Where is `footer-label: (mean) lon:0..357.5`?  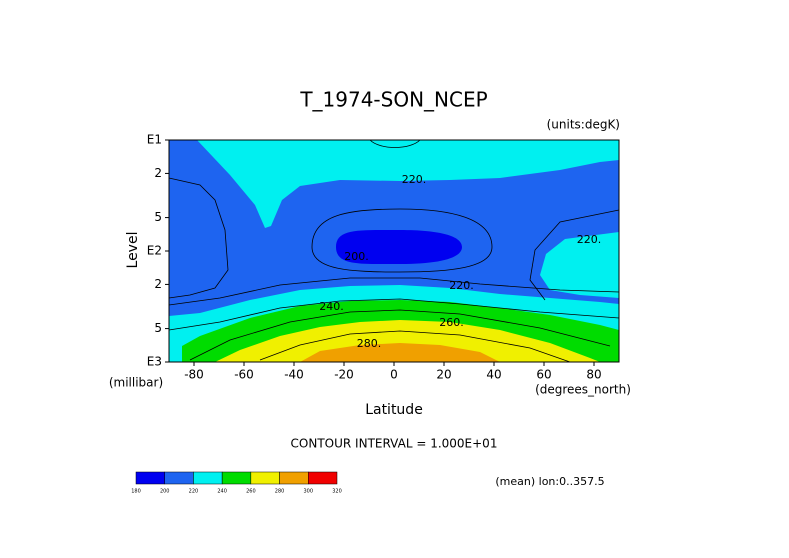
footer-label: (mean) lon:0..357.5 is located at coordinates (549, 481).